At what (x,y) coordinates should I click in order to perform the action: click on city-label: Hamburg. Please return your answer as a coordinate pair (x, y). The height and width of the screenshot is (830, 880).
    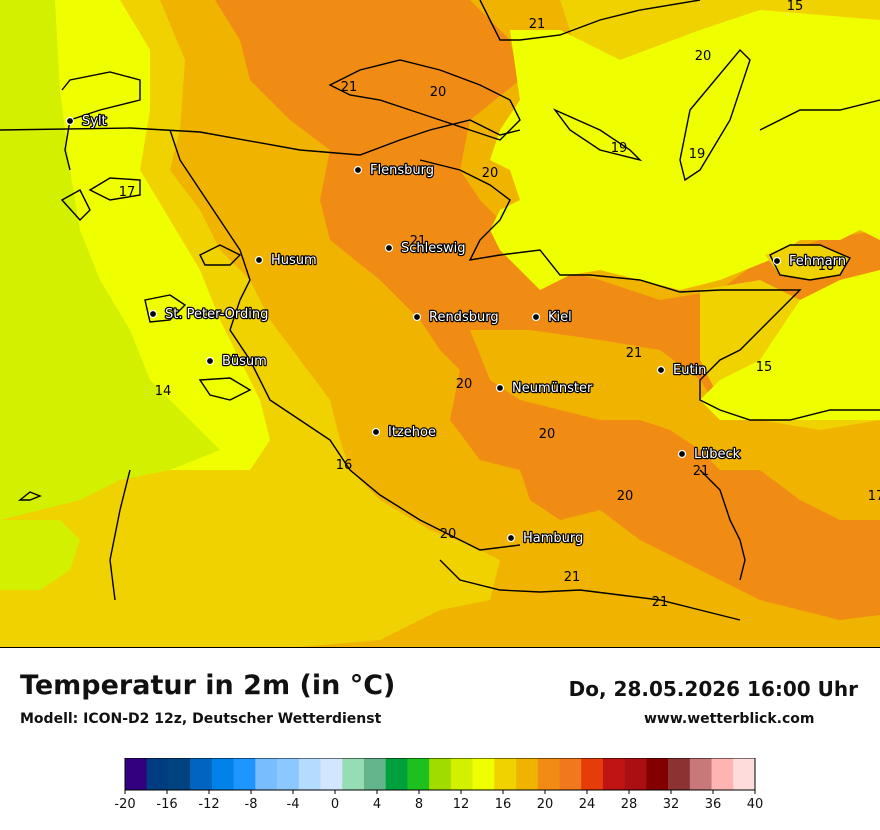
    Looking at the image, I should click on (553, 538).